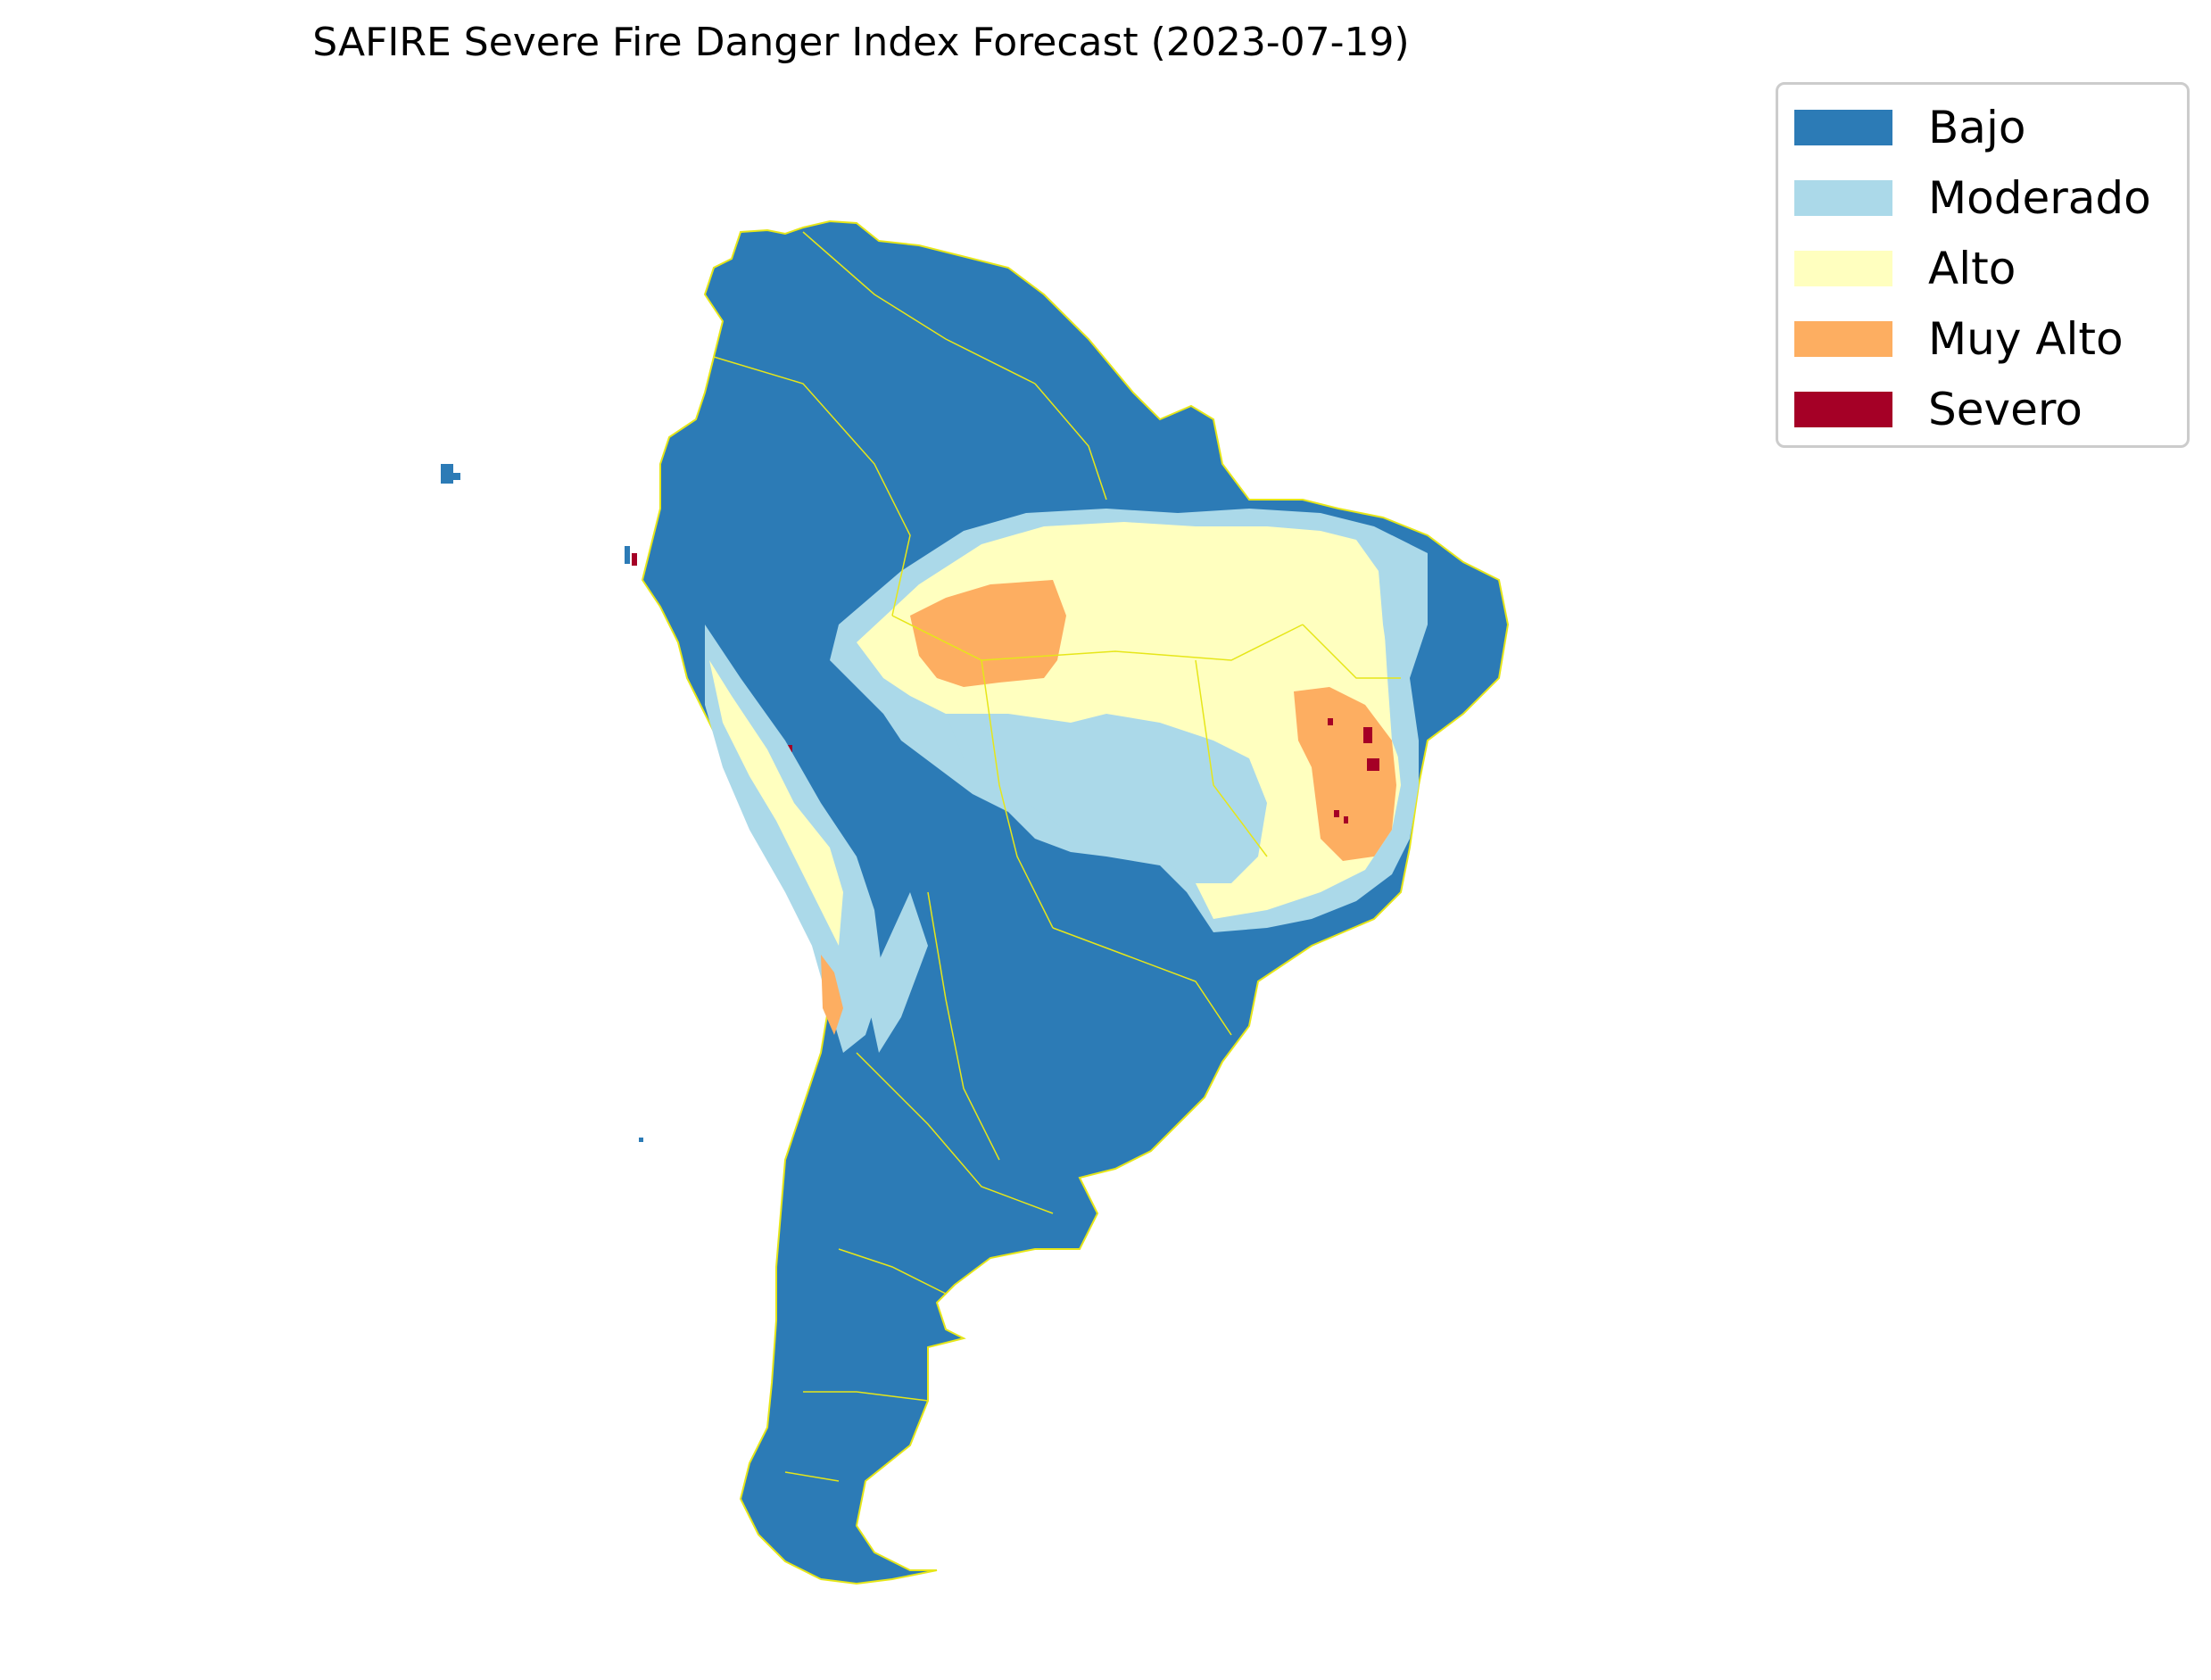 This screenshot has width=2211, height=1680. I want to click on legend: Bajo Moderado Alto Muy Alto Severo, so click(1983, 265).